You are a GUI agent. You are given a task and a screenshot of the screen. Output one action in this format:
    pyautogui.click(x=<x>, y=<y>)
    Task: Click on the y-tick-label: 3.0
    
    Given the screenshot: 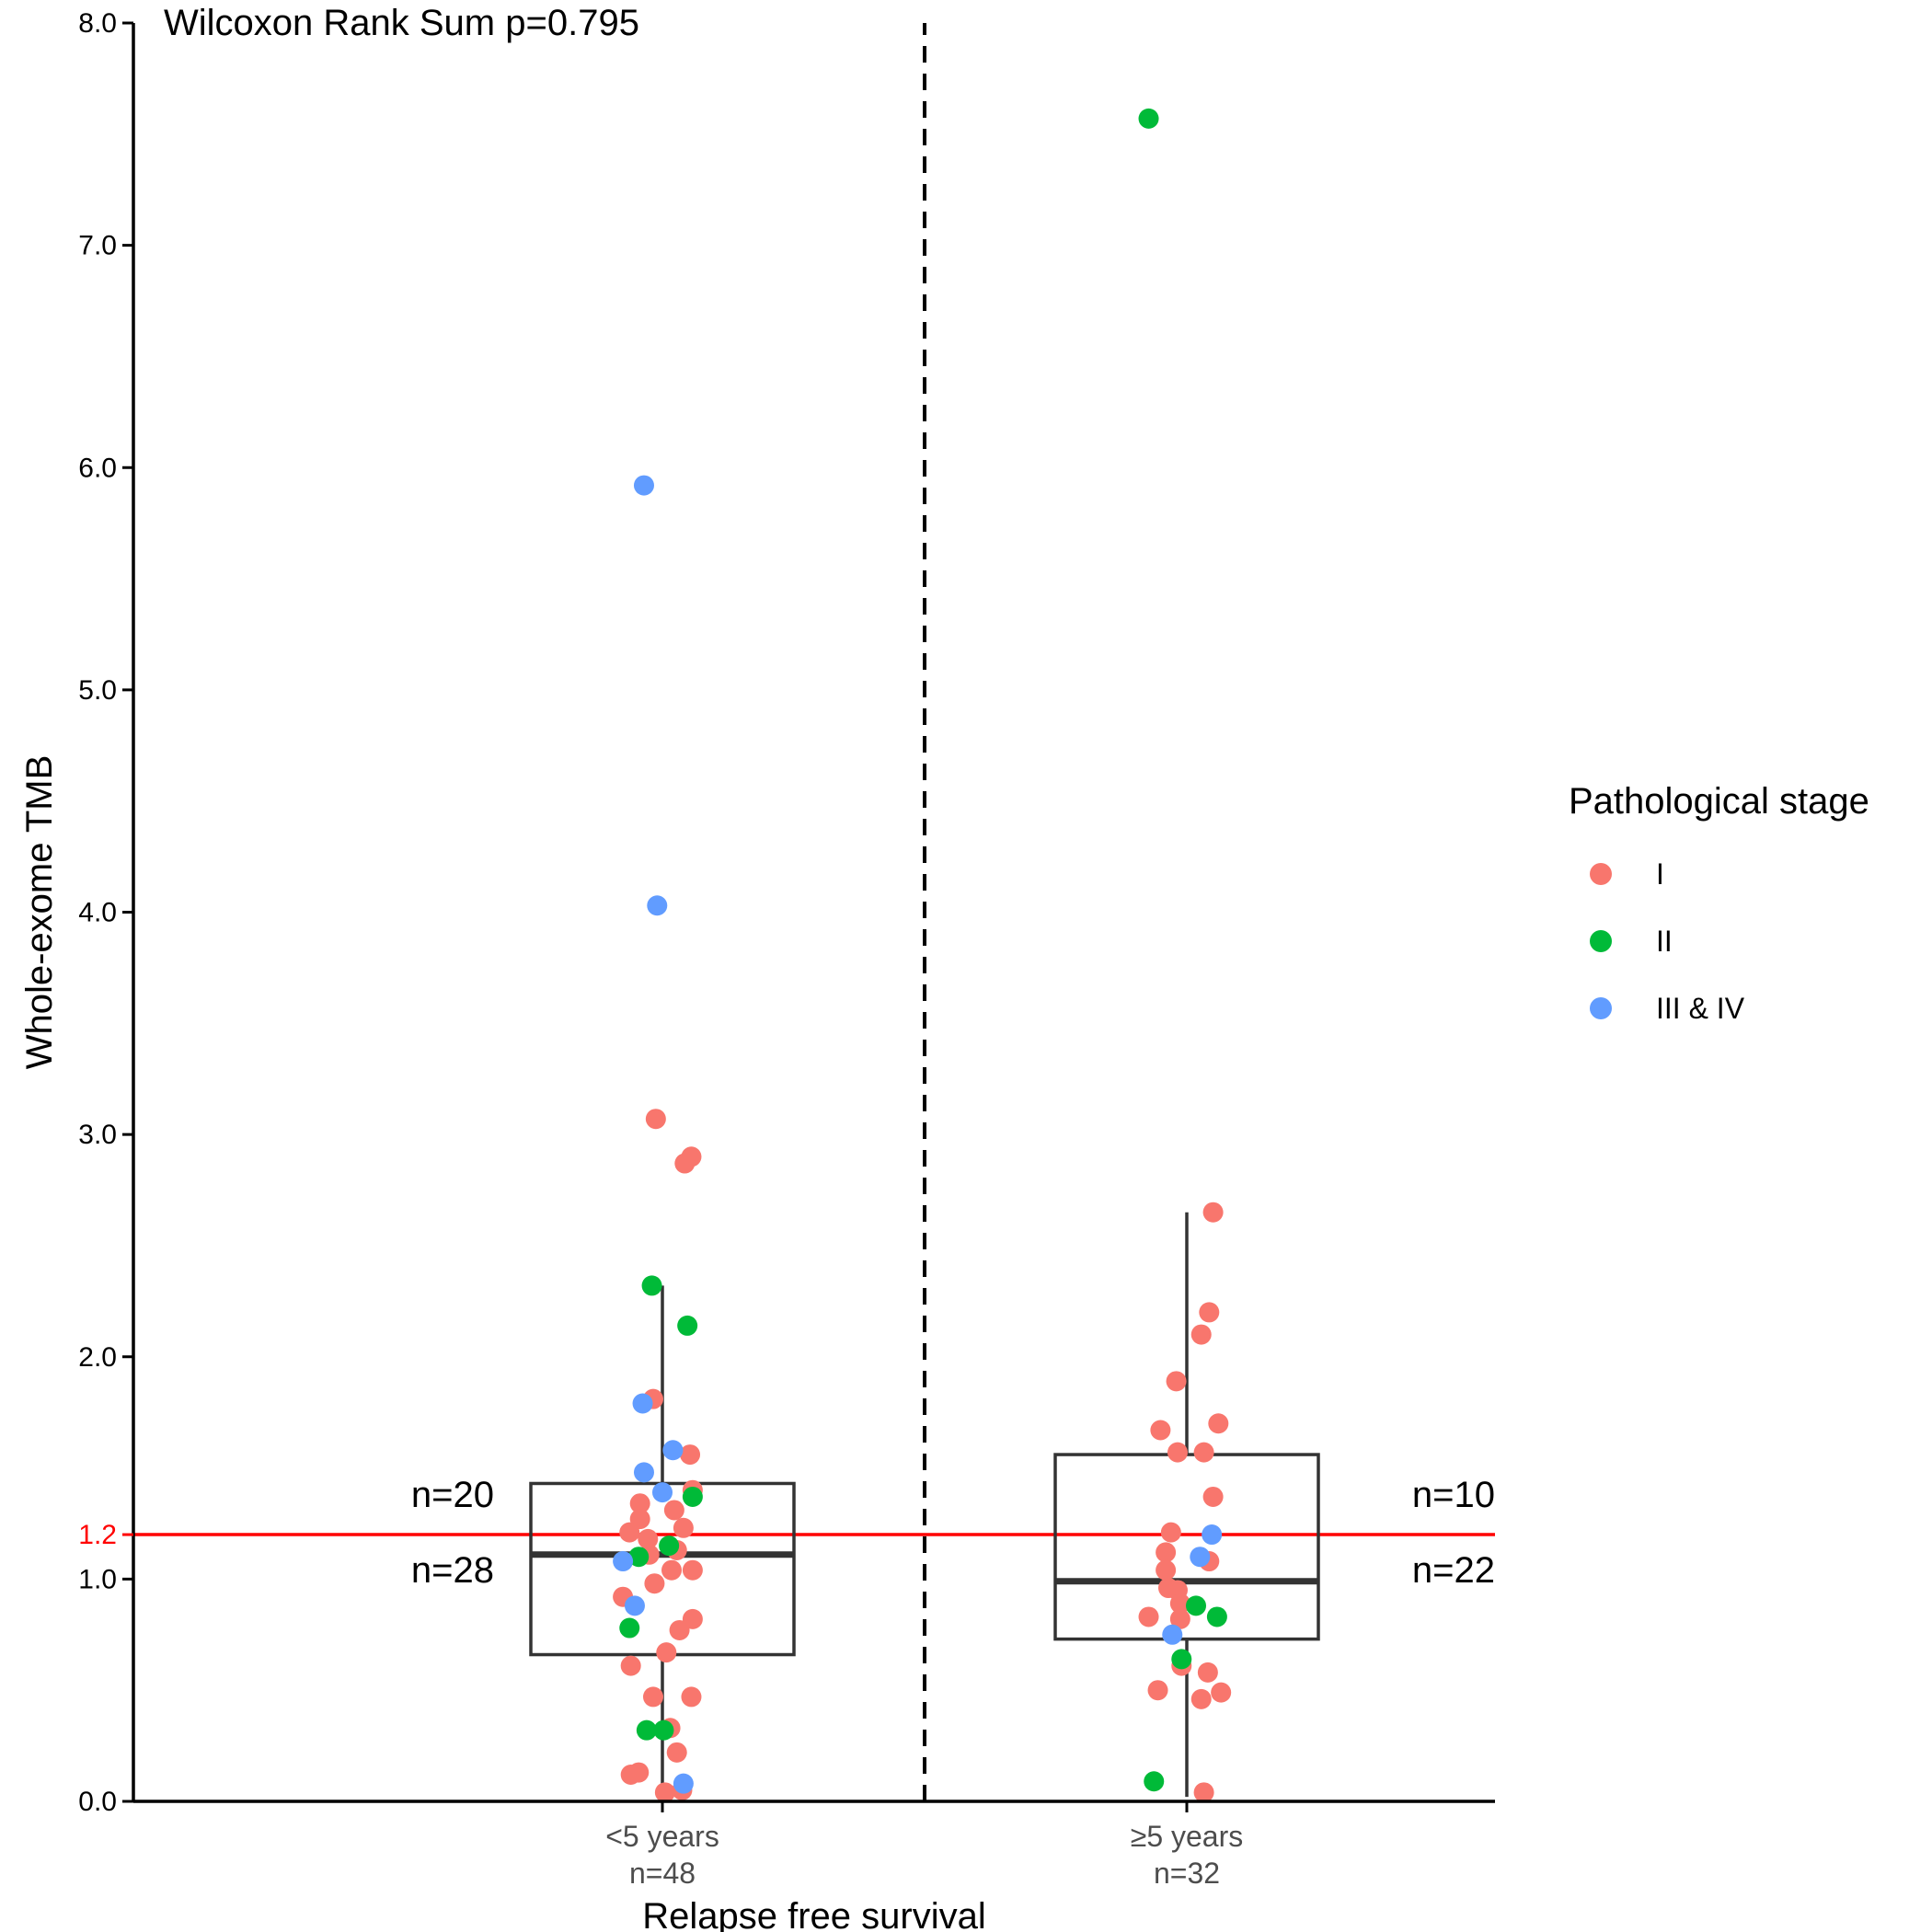 What is the action you would take?
    pyautogui.click(x=97, y=1135)
    